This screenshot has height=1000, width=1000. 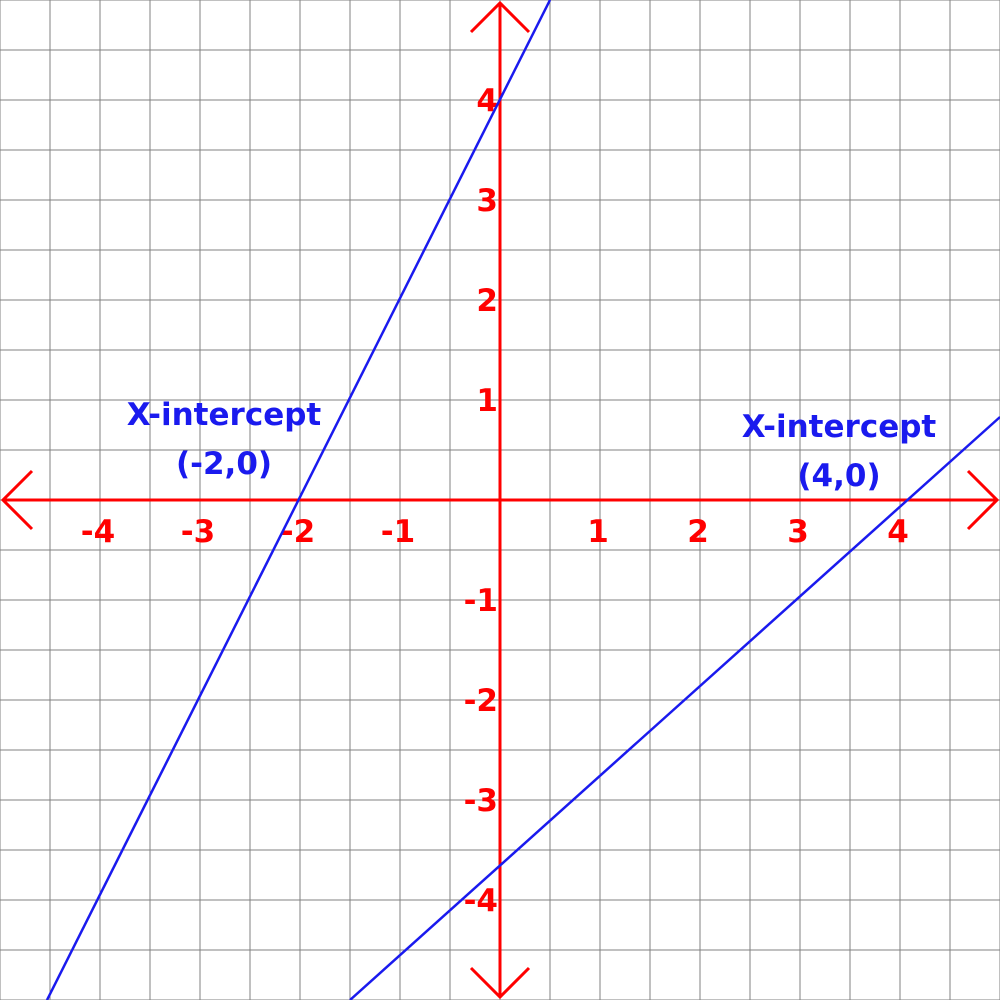 What do you see at coordinates (983, 500) in the screenshot?
I see `x-axis-right-arrow` at bounding box center [983, 500].